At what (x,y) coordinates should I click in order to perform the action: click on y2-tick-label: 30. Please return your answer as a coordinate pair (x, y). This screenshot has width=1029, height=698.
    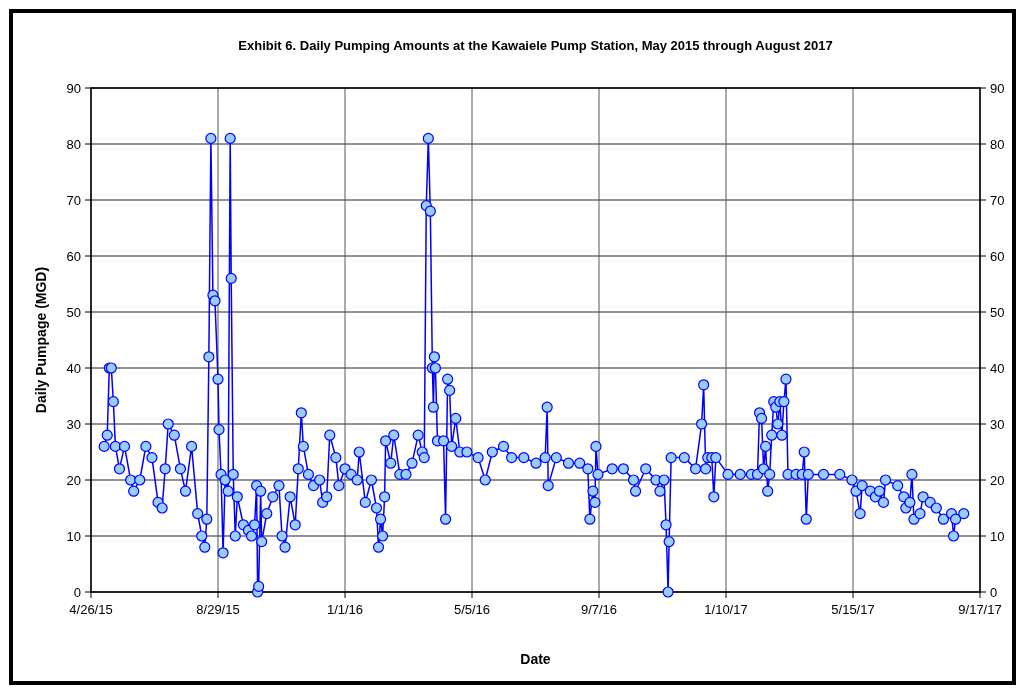
    Looking at the image, I should click on (997, 424).